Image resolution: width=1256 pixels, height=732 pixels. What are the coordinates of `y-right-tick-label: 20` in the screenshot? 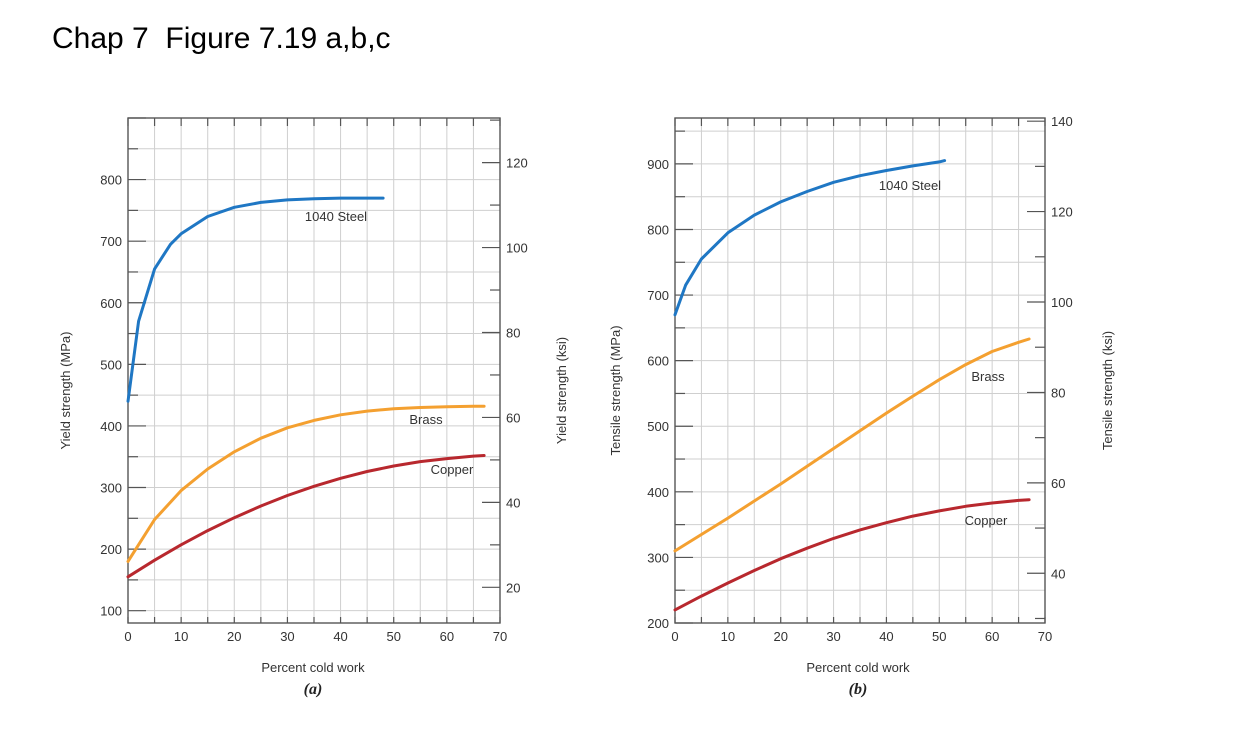 It's located at (513, 587).